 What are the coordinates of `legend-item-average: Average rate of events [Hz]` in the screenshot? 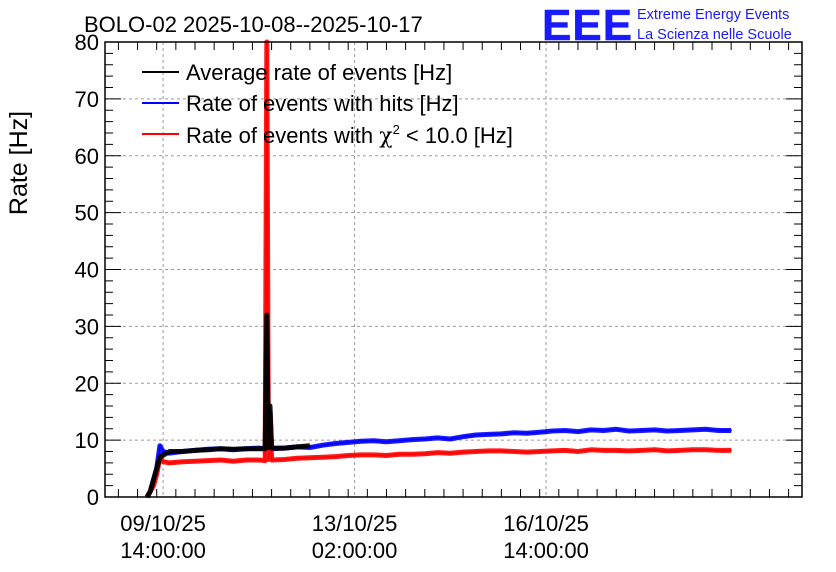 It's located at (297, 72).